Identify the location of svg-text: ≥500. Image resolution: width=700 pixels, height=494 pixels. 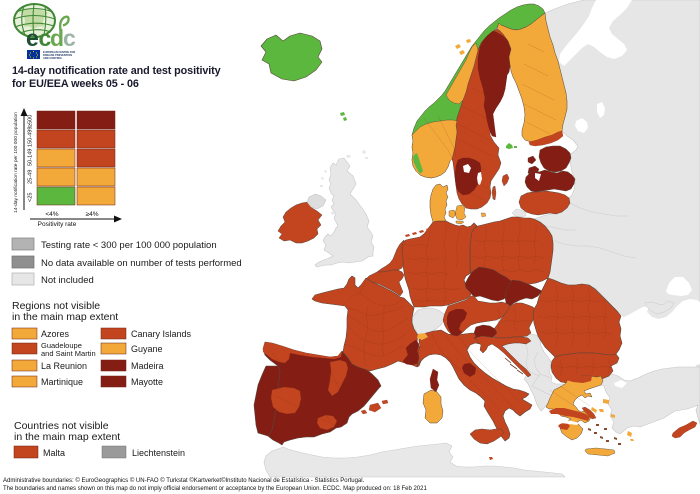
(31, 121).